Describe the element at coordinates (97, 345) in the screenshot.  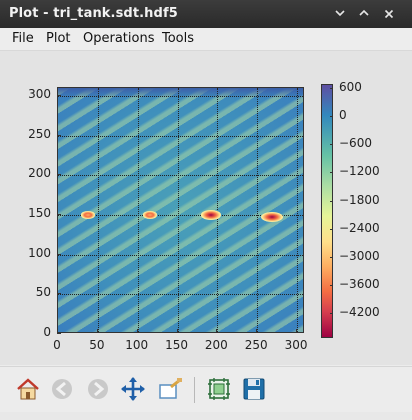
I see `x-tick-label: 50` at that location.